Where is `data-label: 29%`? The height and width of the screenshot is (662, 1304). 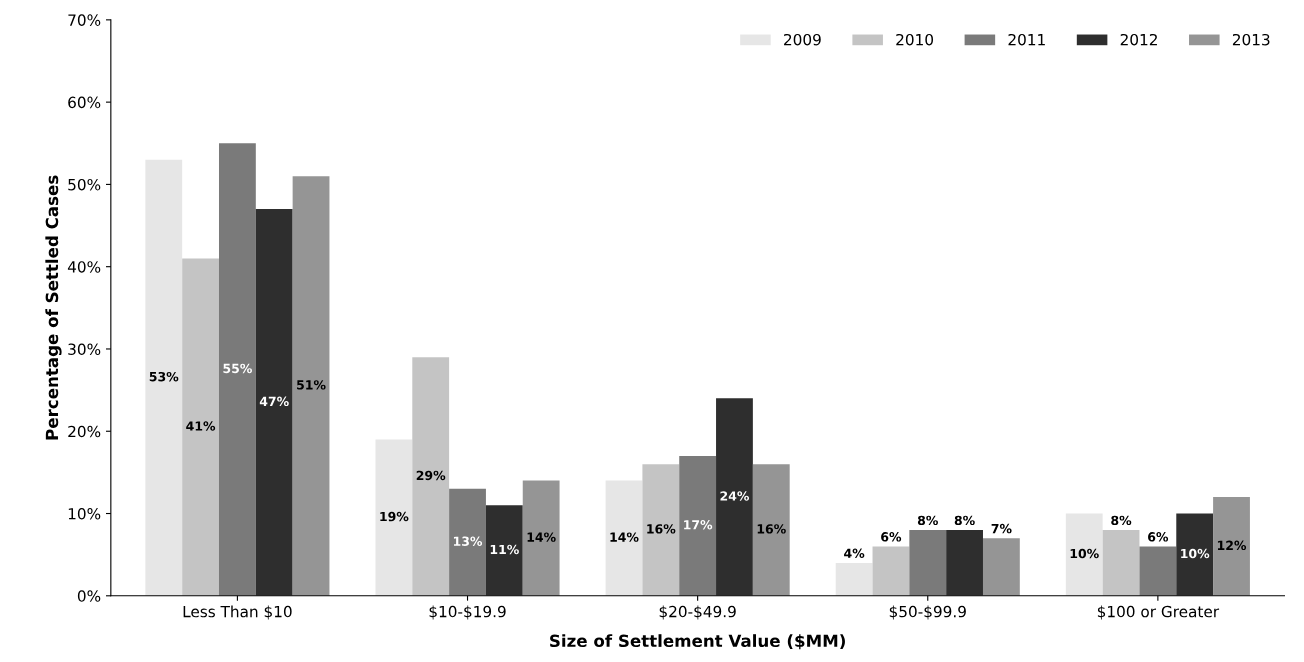 data-label: 29% is located at coordinates (431, 475).